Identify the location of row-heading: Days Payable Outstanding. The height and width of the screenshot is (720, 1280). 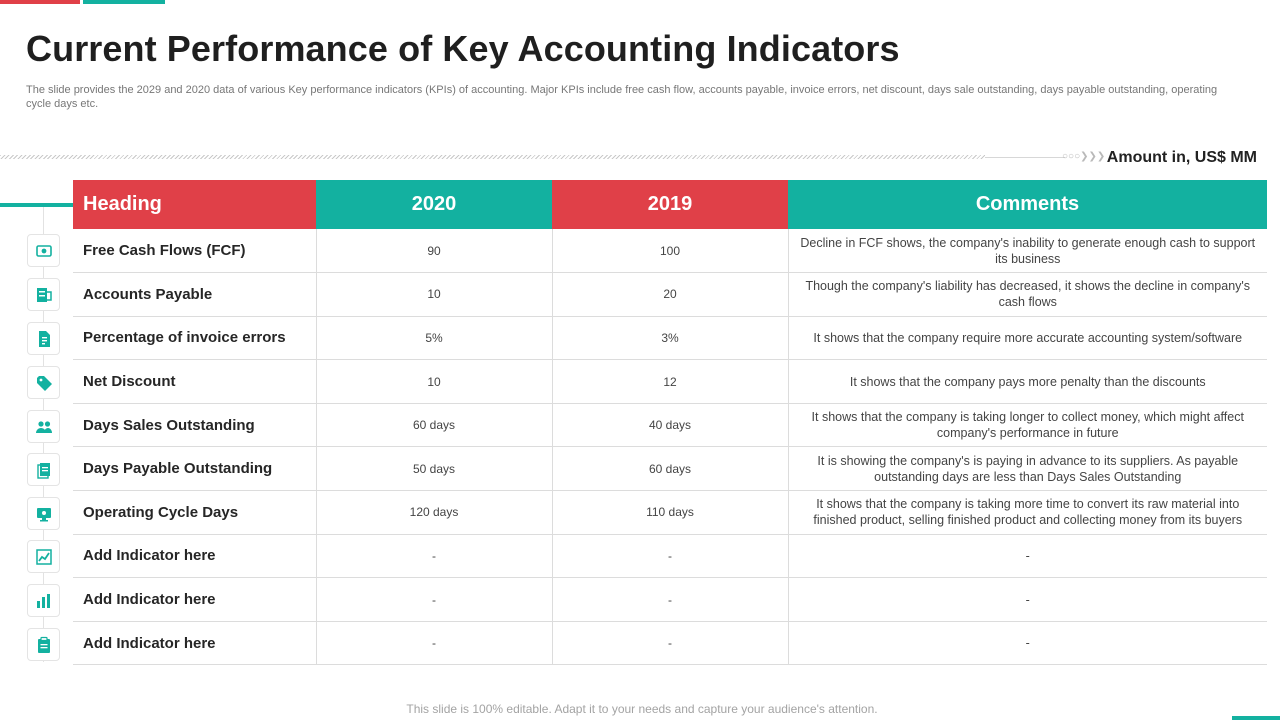
(195, 469).